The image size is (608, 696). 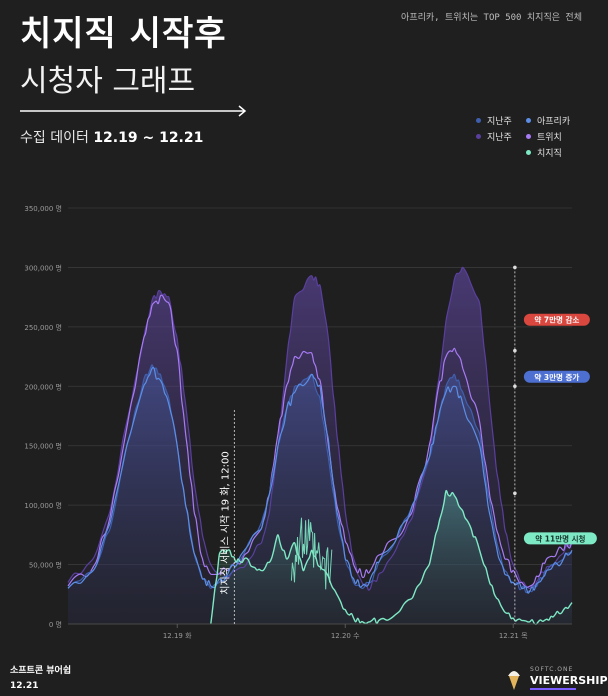 I want to click on legend-item-afreeca: 아프리카, so click(x=548, y=120).